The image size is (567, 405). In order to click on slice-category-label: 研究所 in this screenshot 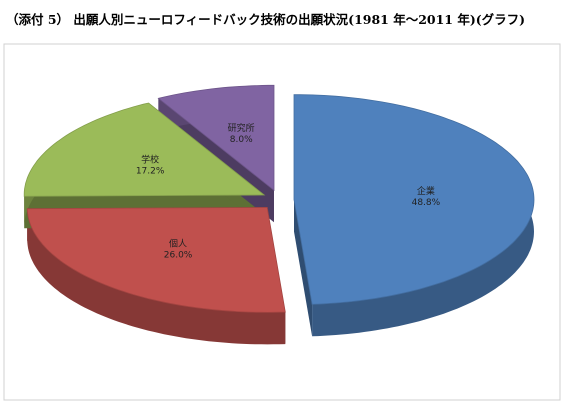, I will do `click(241, 128)`.